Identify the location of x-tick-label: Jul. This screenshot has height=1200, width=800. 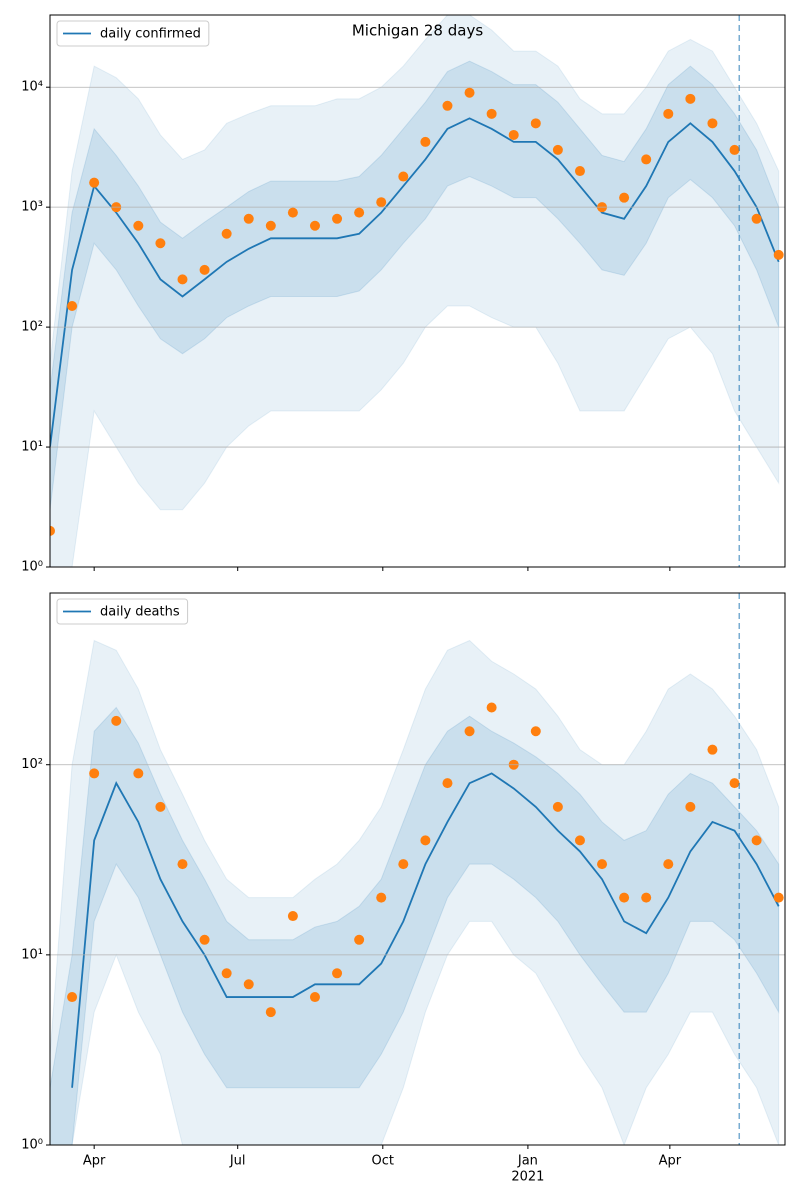
(237, 1161).